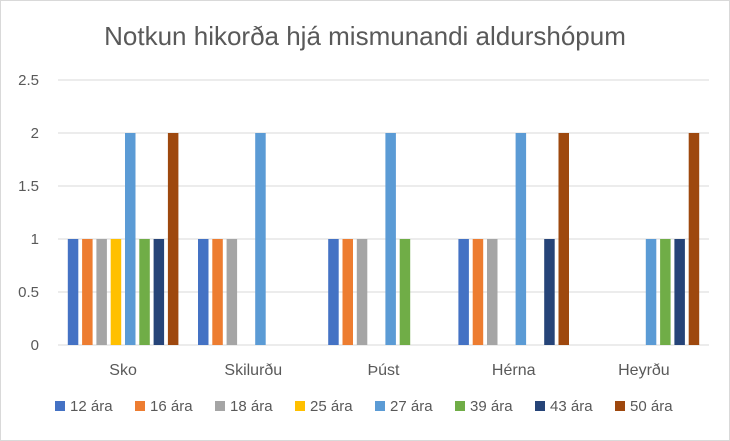 The height and width of the screenshot is (441, 730). I want to click on x-category-label: Sko, so click(123, 370).